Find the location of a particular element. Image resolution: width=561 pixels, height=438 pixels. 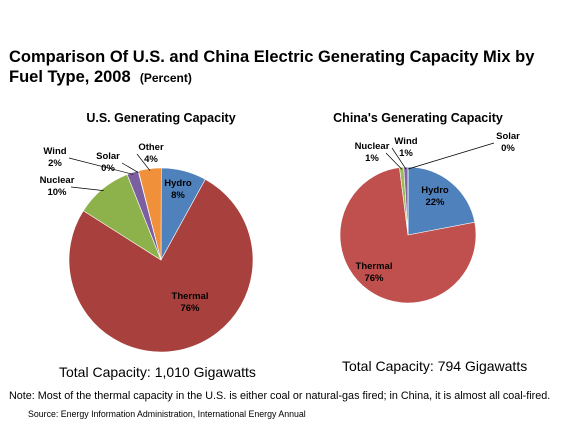

china-chart-title: China's Generating Capacity is located at coordinates (418, 118).